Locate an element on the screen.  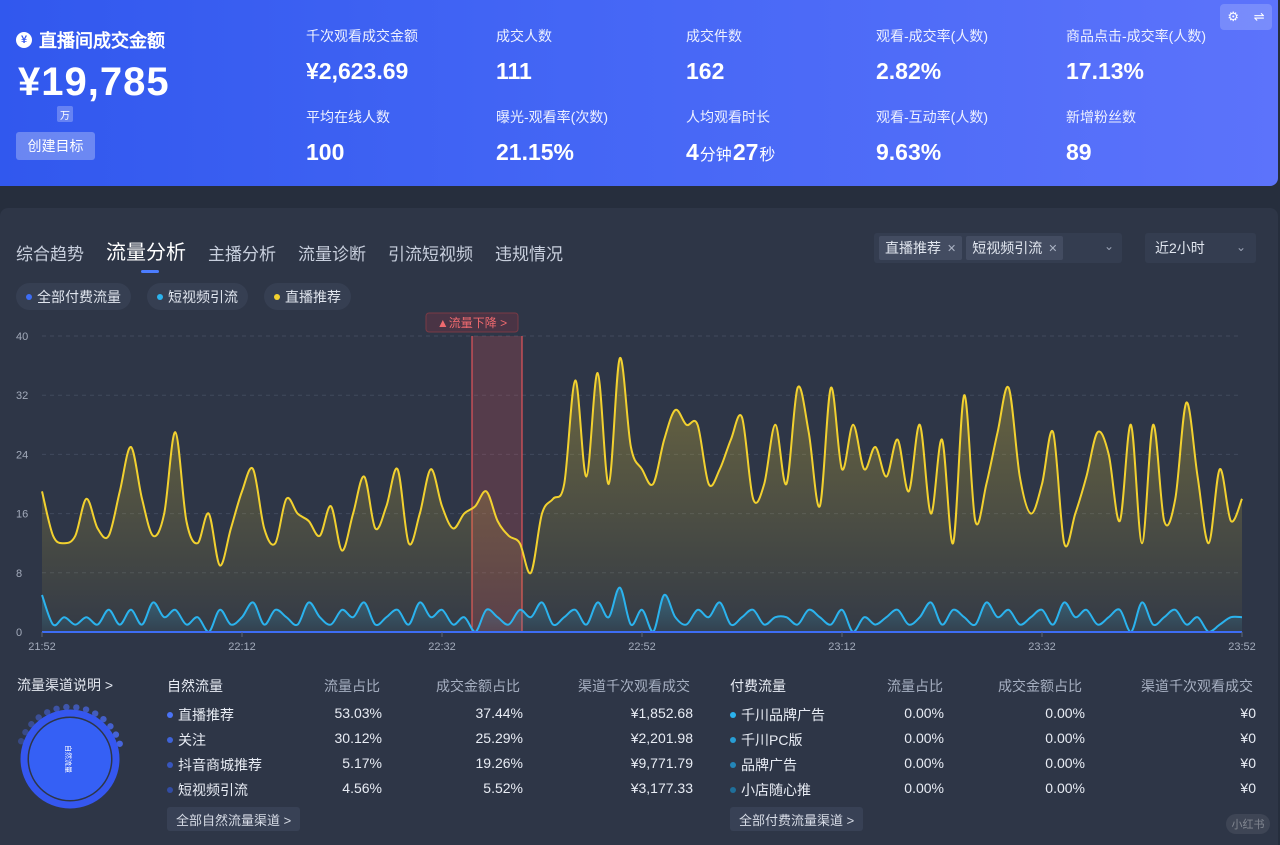
table-cell-share: 5.17% is located at coordinates (362, 763).